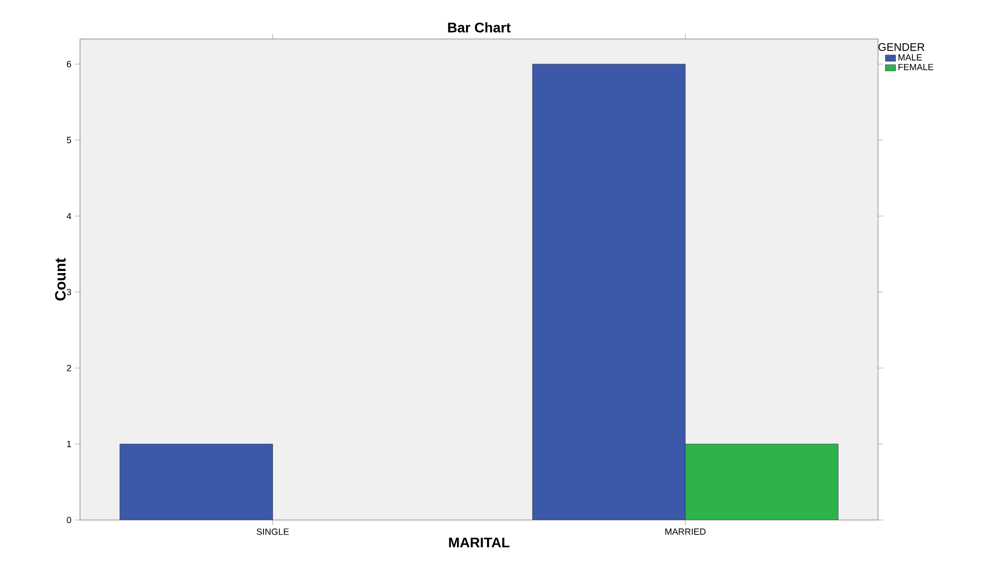 The height and width of the screenshot is (571, 997). I want to click on x-tick-label: MARRIED, so click(685, 531).